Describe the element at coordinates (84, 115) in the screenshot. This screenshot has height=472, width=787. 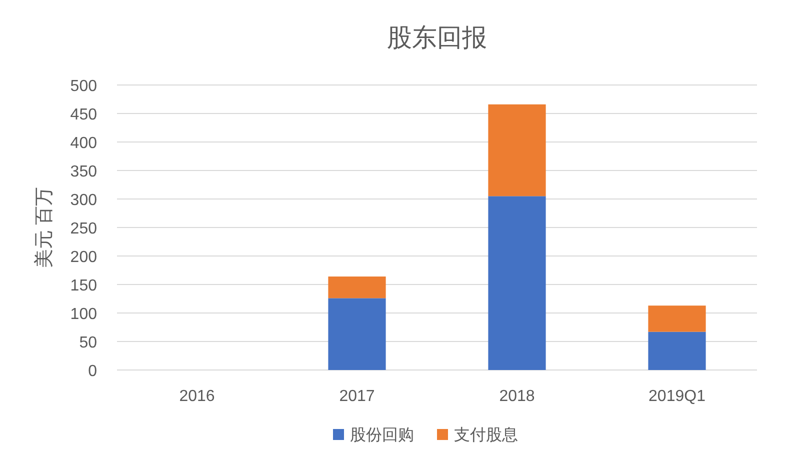
I see `y-tick-label: 450` at that location.